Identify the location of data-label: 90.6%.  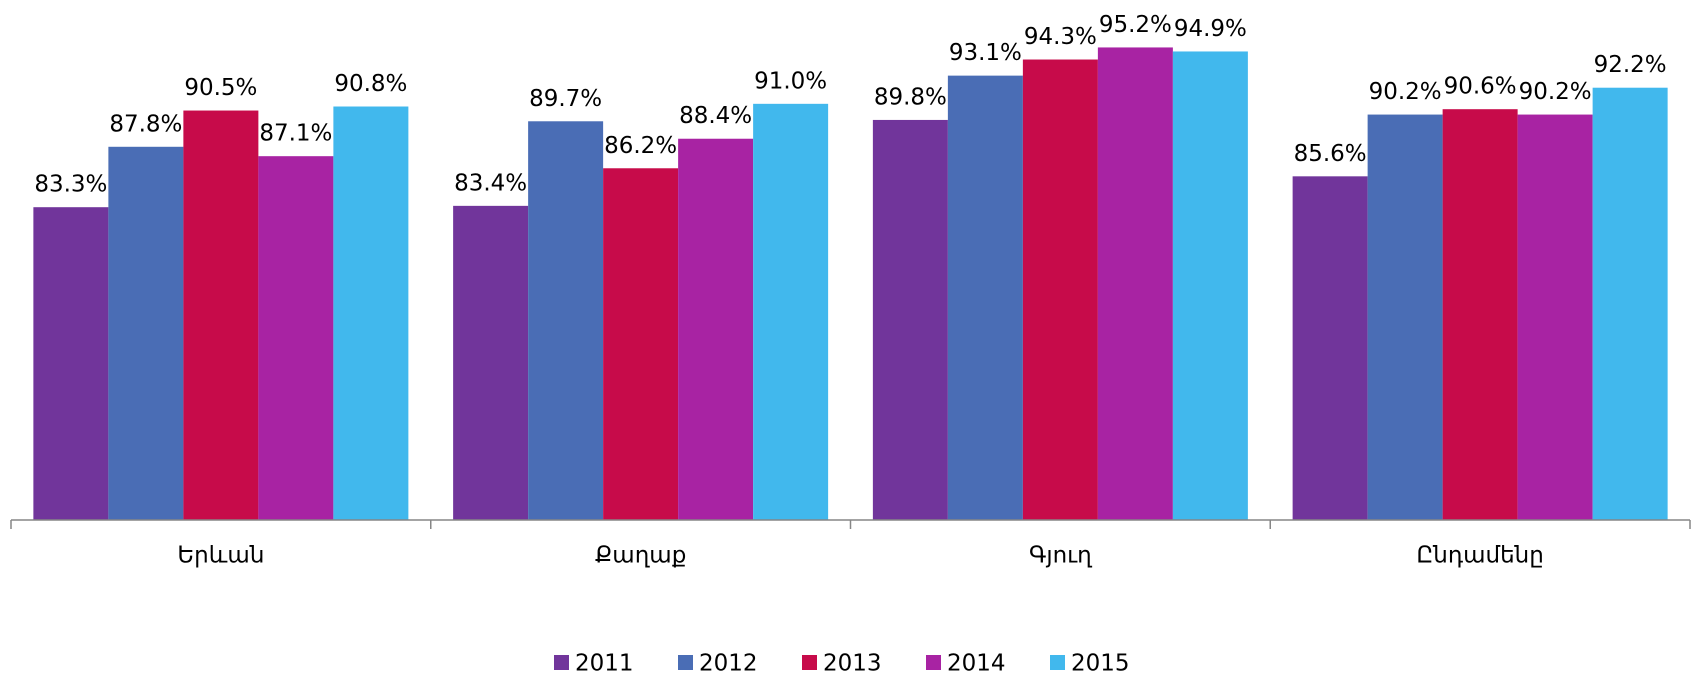
(1480, 87).